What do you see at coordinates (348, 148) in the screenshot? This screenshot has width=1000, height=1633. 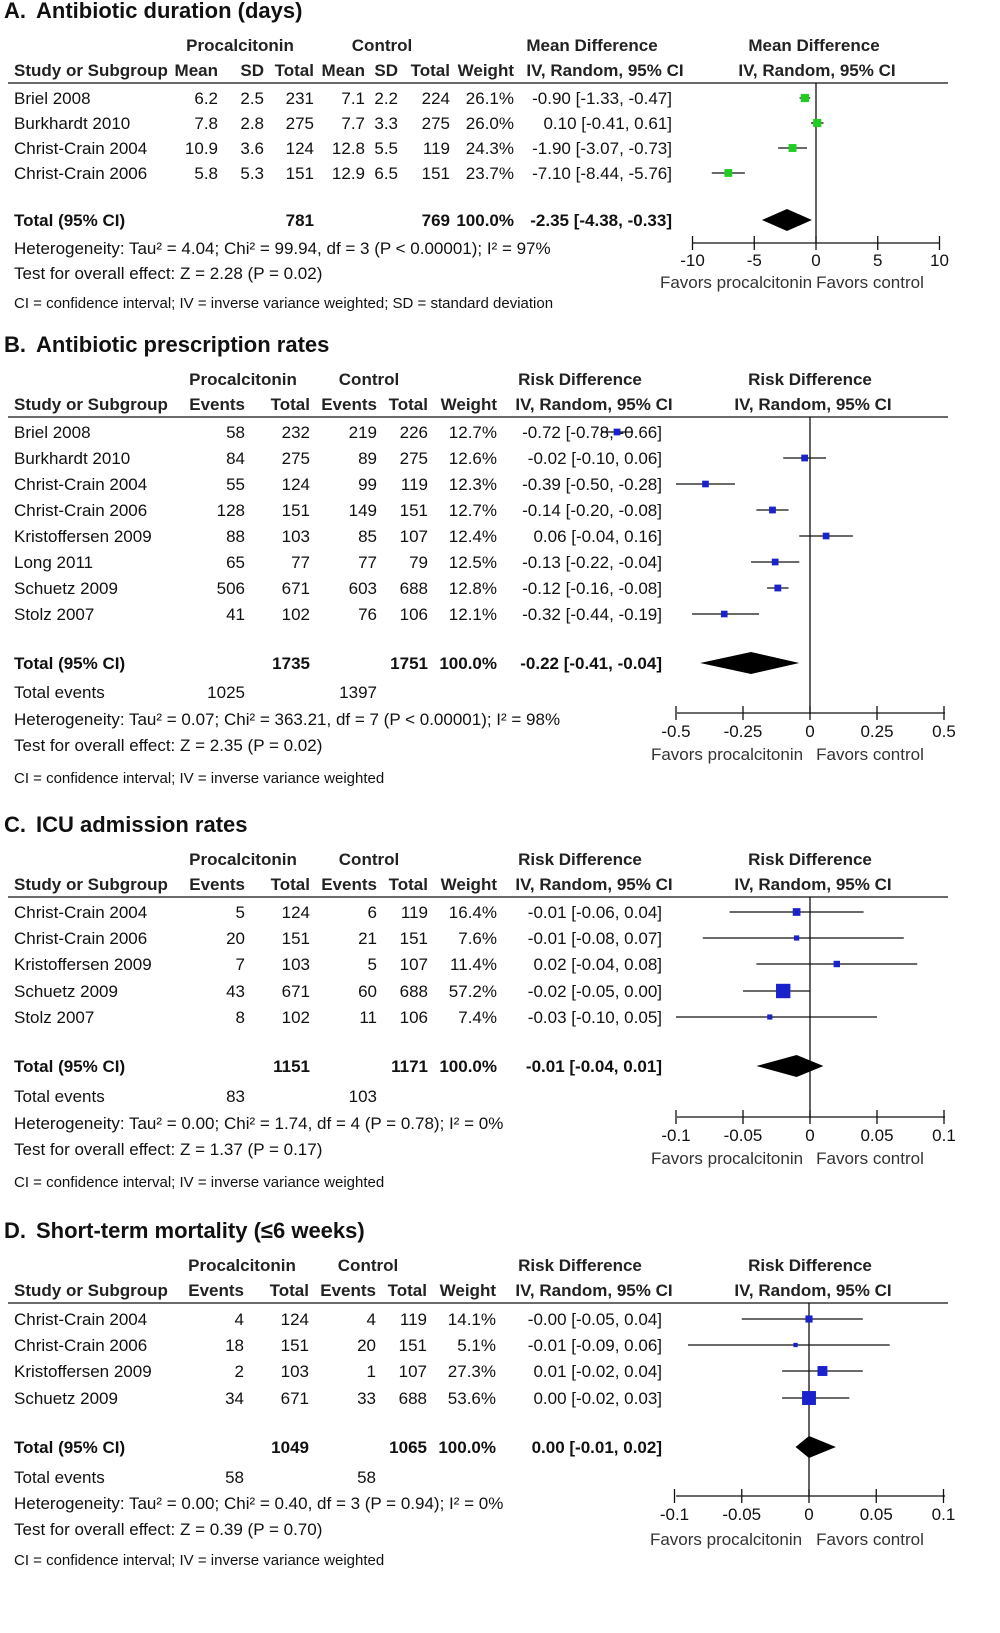 I see `study-cell: 12.8` at bounding box center [348, 148].